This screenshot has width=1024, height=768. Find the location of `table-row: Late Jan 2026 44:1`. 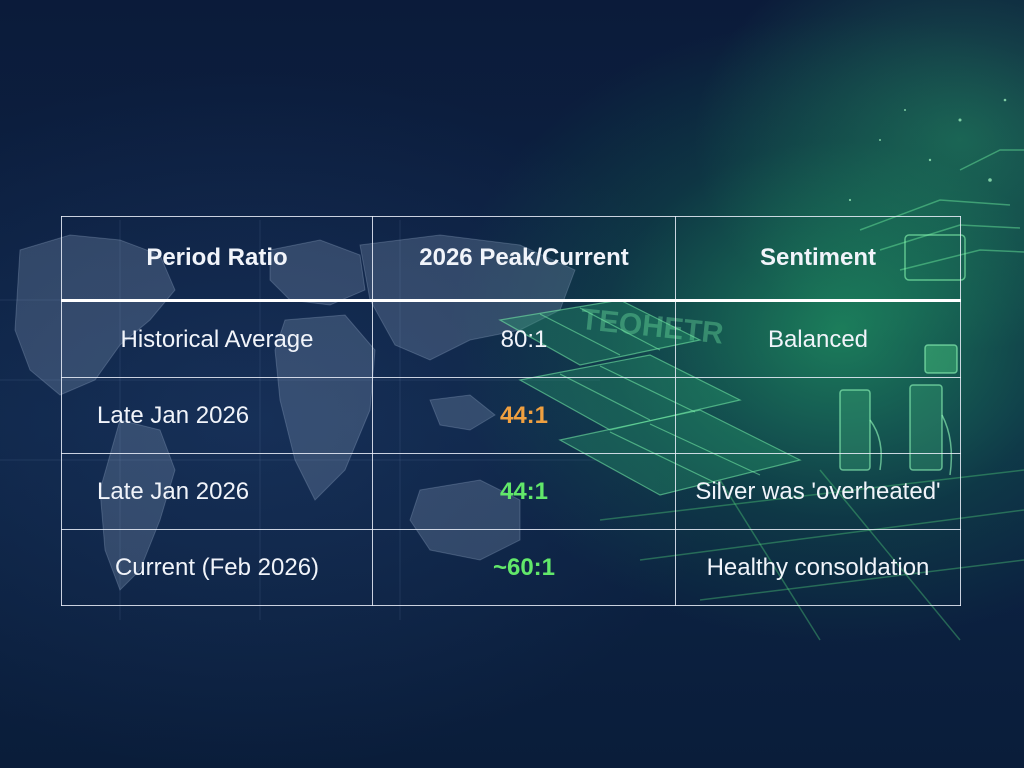

table-row: Late Jan 2026 44:1 is located at coordinates (511, 415).